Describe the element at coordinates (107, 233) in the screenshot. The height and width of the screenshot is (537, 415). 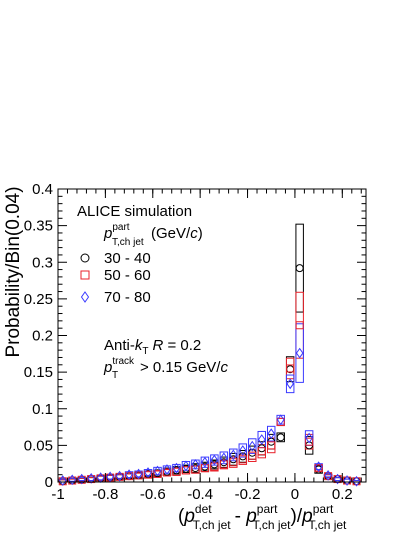
I see `legend-header-p: p` at that location.